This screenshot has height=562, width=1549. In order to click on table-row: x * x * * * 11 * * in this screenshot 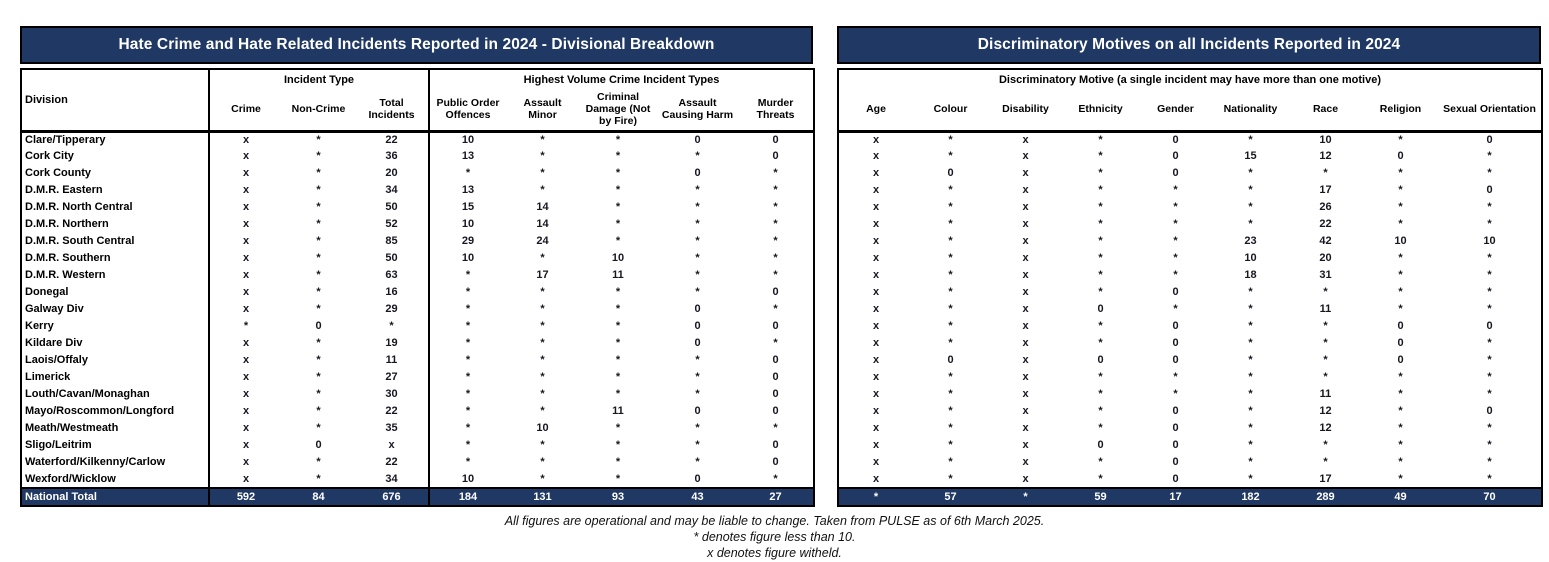, I will do `click(1190, 394)`.